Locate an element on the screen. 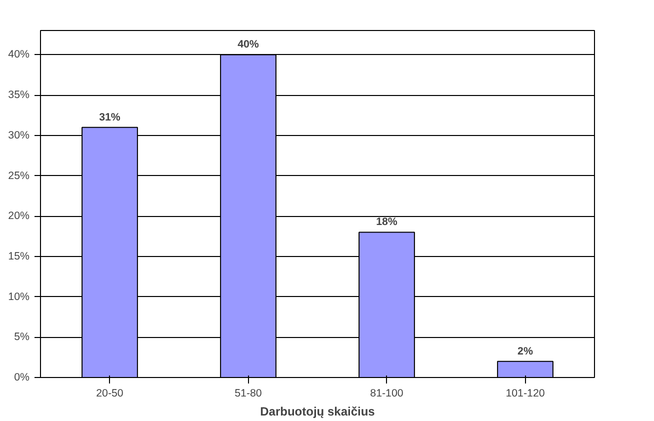 The image size is (654, 421). data-label: 18% is located at coordinates (387, 222).